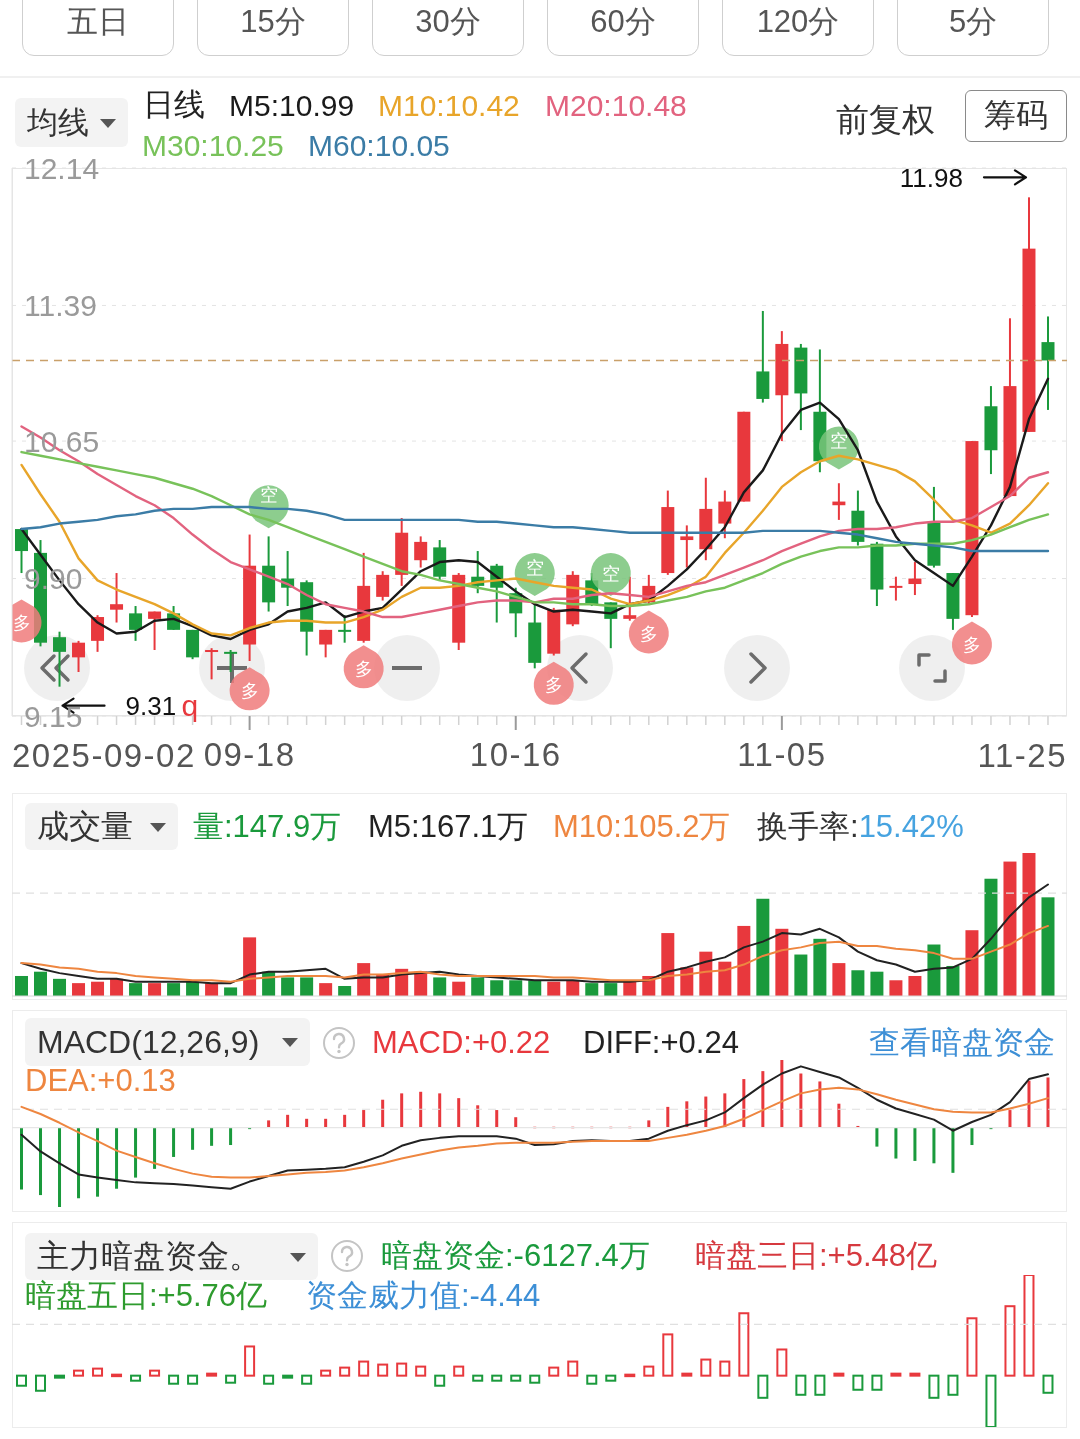 Image resolution: width=1080 pixels, height=1439 pixels. I want to click on tab-button: 5分, so click(973, 28).